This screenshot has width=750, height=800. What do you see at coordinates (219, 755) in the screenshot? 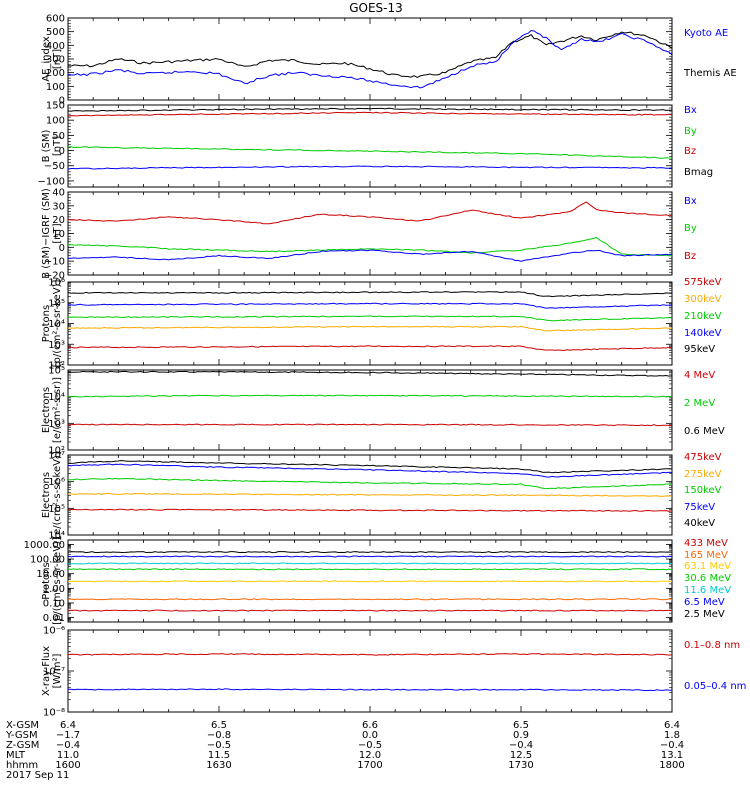
I see `ephemeris-value: 11.5` at bounding box center [219, 755].